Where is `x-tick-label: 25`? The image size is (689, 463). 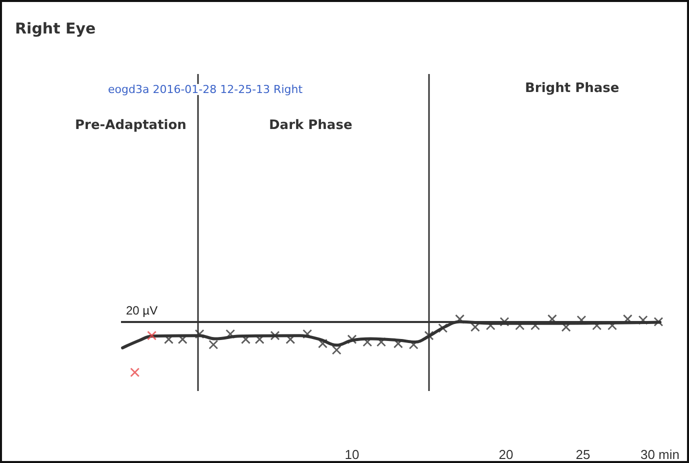 x-tick-label: 25 is located at coordinates (583, 454).